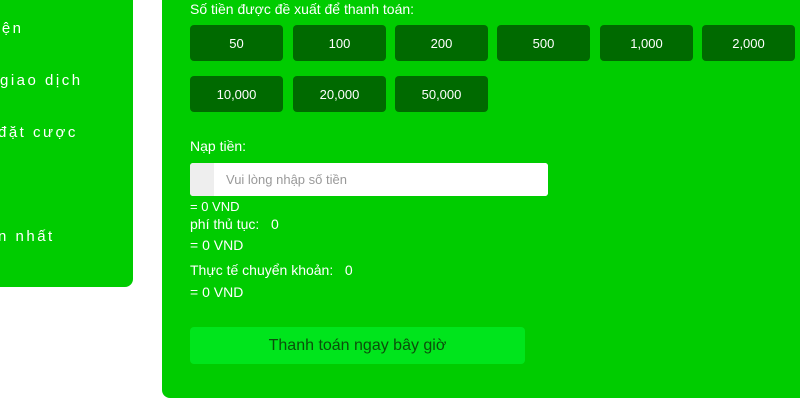  Describe the element at coordinates (646, 43) in the screenshot. I see `amount-button-1000: 1,000` at that location.